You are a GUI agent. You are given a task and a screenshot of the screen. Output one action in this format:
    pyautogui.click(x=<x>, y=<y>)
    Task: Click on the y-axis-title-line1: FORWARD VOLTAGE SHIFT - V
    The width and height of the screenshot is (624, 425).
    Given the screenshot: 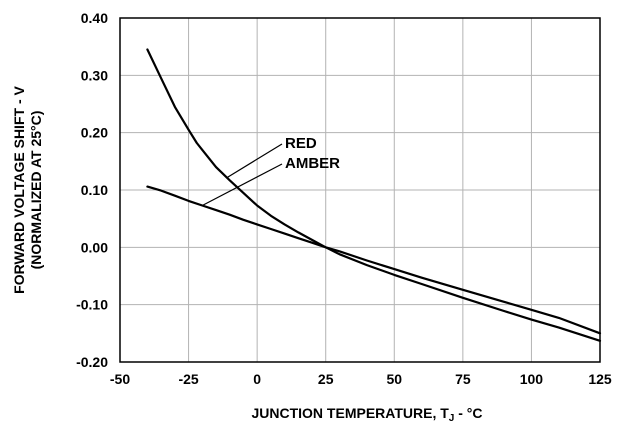 What is the action you would take?
    pyautogui.click(x=19, y=190)
    